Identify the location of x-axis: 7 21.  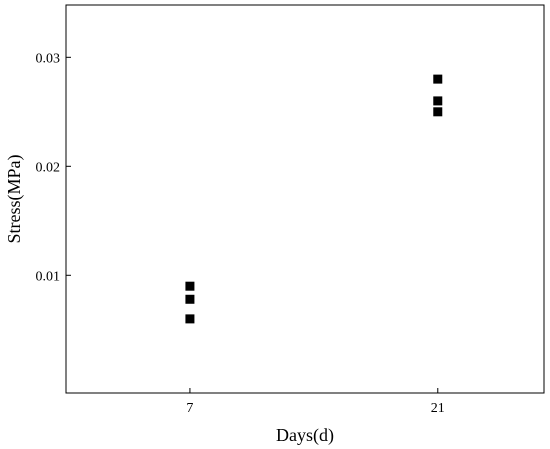
(315, 402).